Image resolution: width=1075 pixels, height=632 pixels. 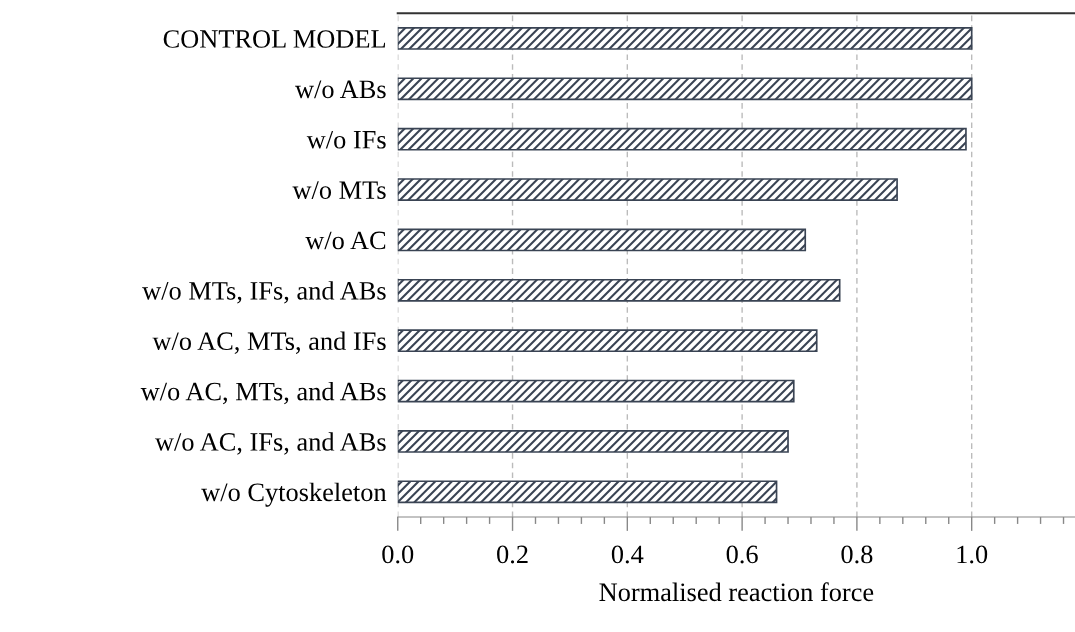 I want to click on x-tick-label: 1.0, so click(x=972, y=554).